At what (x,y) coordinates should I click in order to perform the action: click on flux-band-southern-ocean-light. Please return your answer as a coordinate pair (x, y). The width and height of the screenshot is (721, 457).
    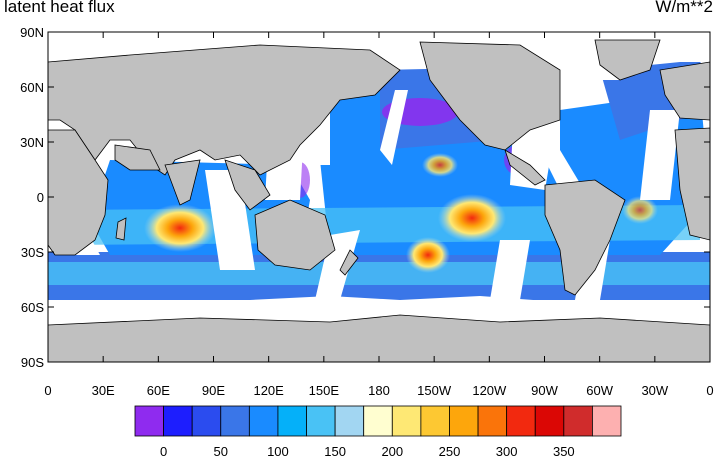
    Looking at the image, I should click on (379, 273).